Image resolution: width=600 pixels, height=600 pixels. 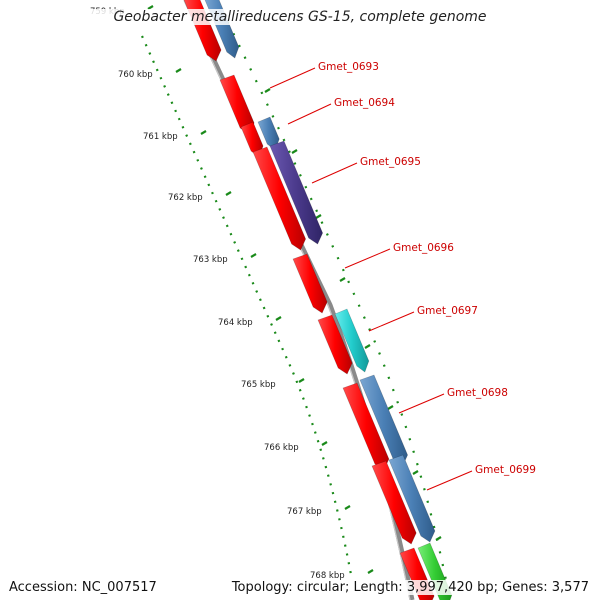 What do you see at coordinates (281, 448) in the screenshot?
I see `tick-label: 766 kbp` at bounding box center [281, 448].